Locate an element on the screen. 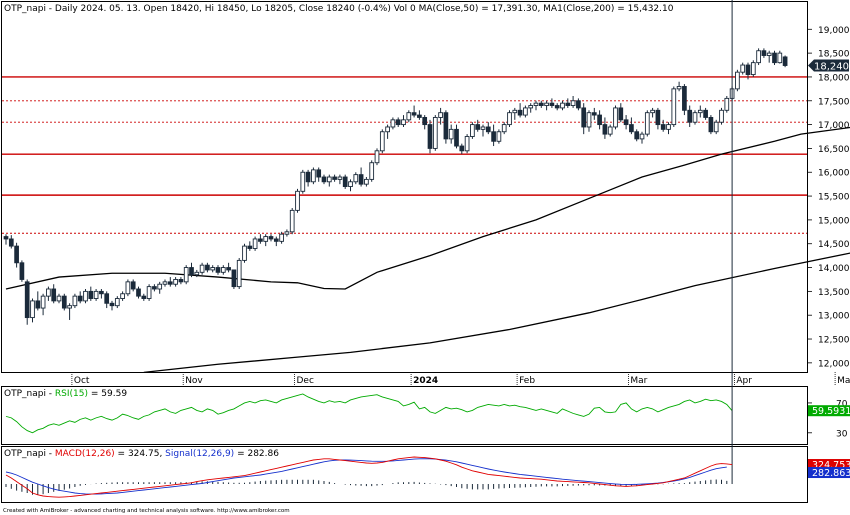 The width and height of the screenshot is (850, 515). y-tick-label: 18,000 is located at coordinates (834, 78).